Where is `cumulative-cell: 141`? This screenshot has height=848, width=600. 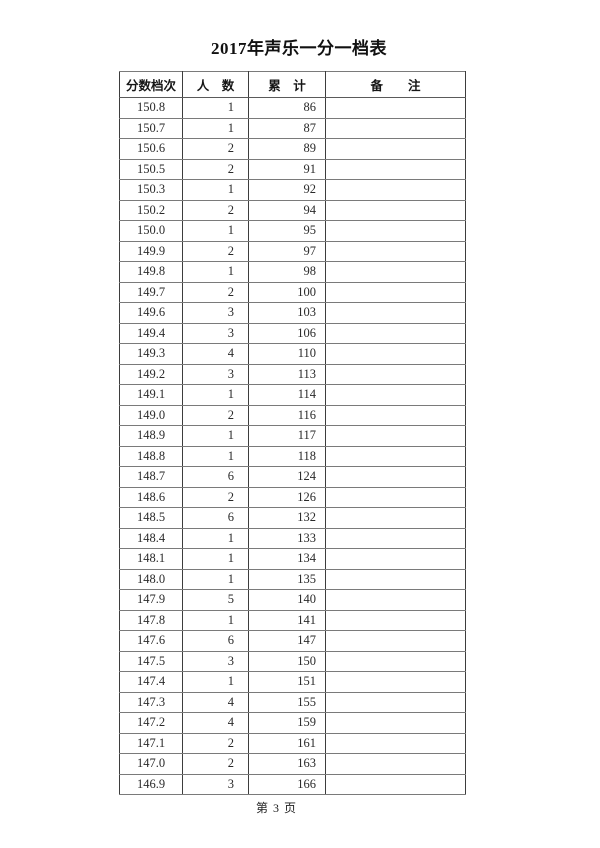 cumulative-cell: 141 is located at coordinates (287, 620).